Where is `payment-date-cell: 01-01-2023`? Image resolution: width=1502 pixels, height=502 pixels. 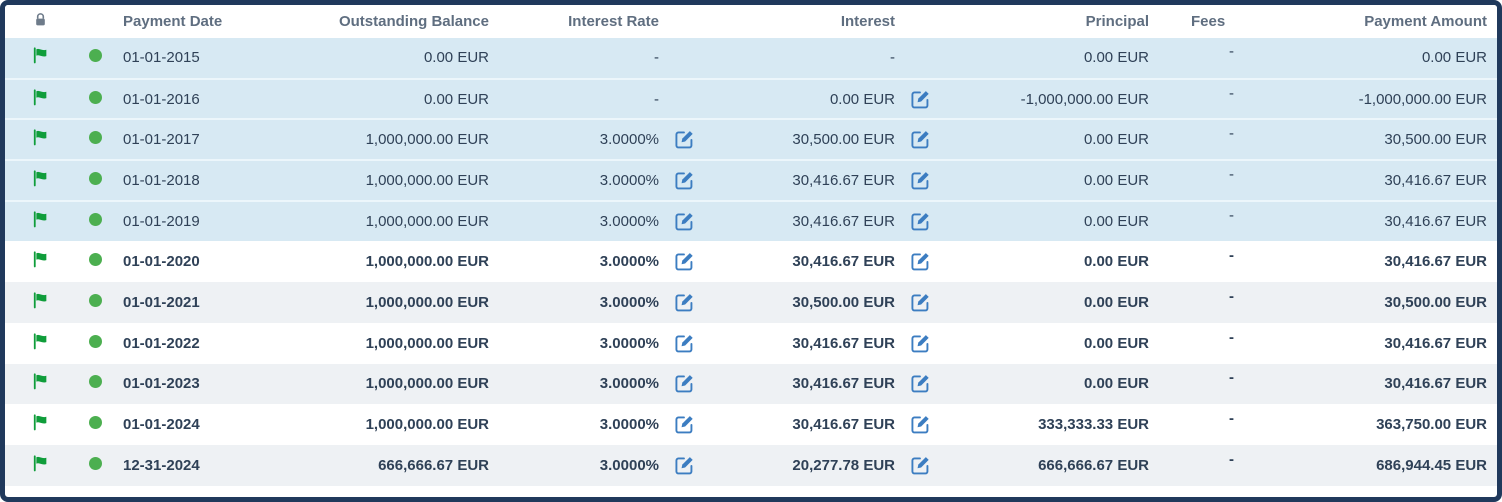 payment-date-cell: 01-01-2023 is located at coordinates (180, 384).